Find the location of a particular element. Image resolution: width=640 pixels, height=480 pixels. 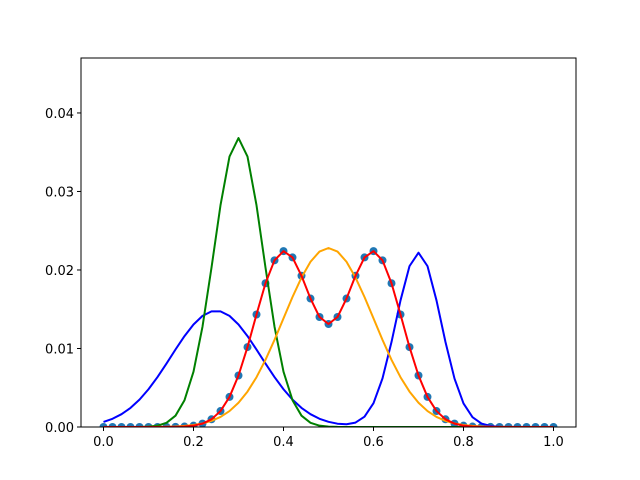

y-tick-label: 0.04 is located at coordinates (59, 114).